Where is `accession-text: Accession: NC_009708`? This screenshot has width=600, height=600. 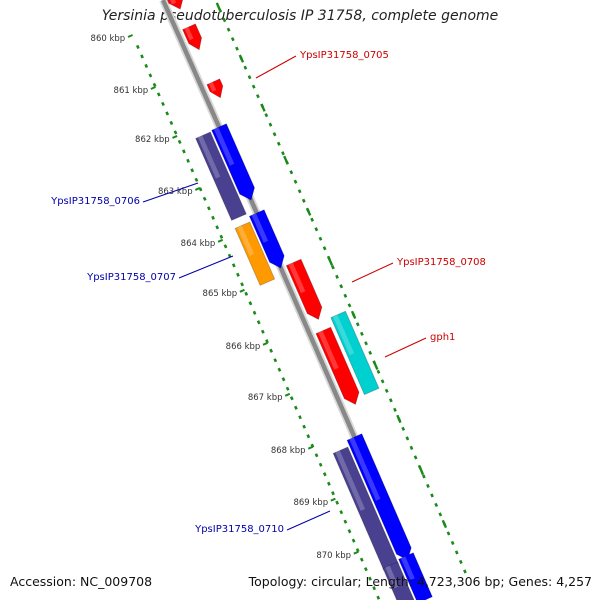 accession-text: Accession: NC_009708 is located at coordinates (81, 581).